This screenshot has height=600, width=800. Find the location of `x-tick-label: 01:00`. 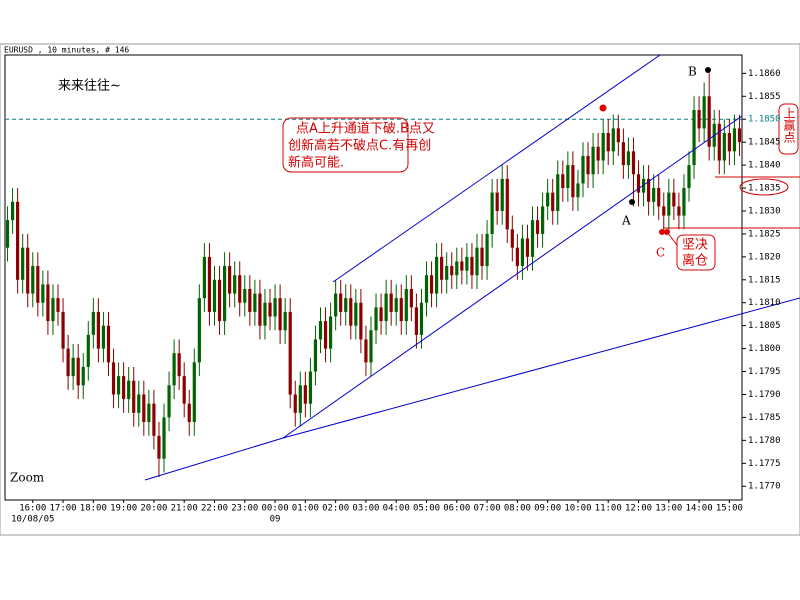

x-tick-label: 01:00 is located at coordinates (305, 509).